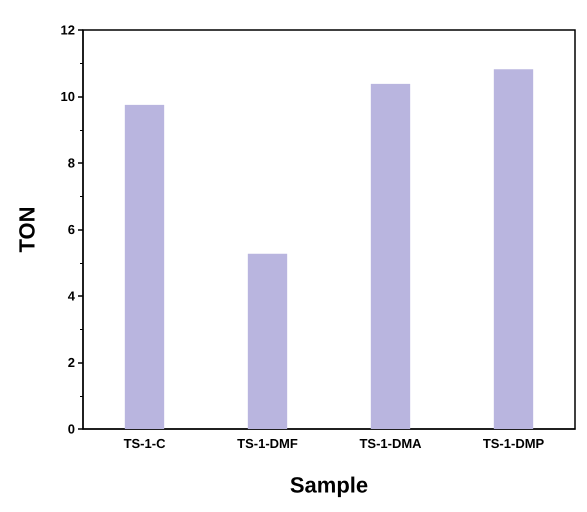 Image resolution: width=587 pixels, height=512 pixels. I want to click on x-tick-label: TS-1-DMP, so click(513, 443).